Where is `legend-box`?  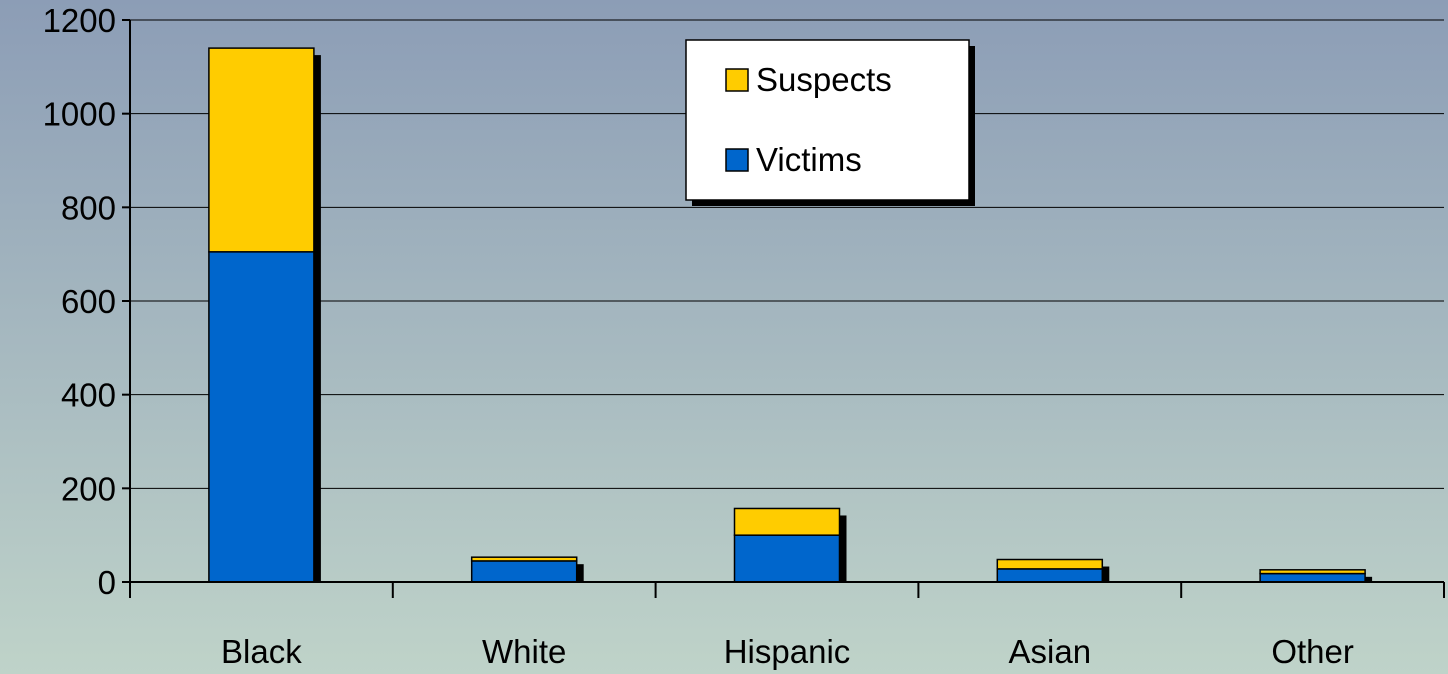 legend-box is located at coordinates (827, 120).